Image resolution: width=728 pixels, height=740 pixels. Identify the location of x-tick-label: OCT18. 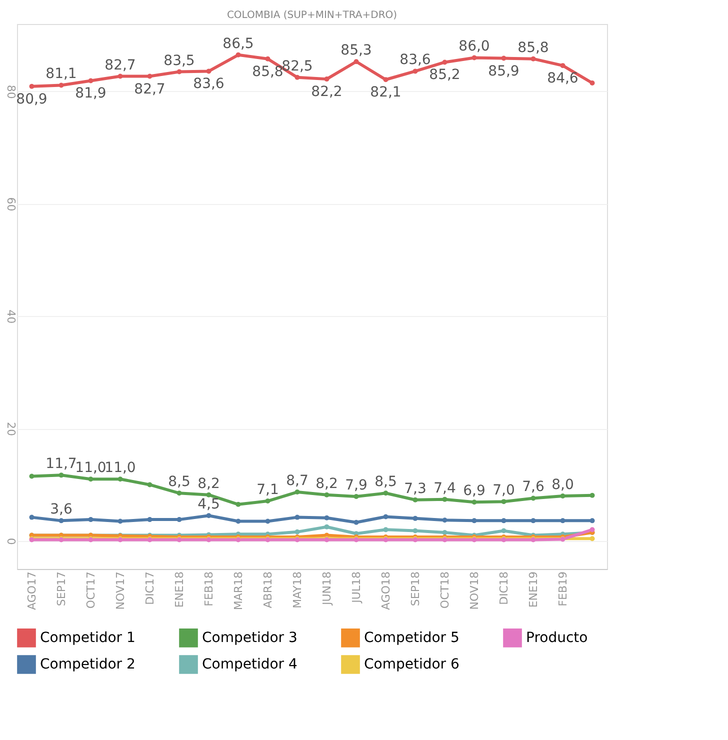
(445, 590).